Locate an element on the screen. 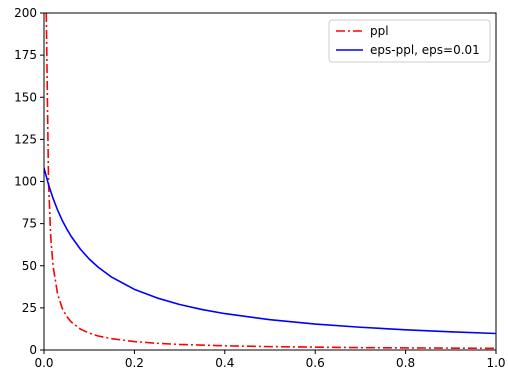  x-tick-label: 0.2 is located at coordinates (134, 363).